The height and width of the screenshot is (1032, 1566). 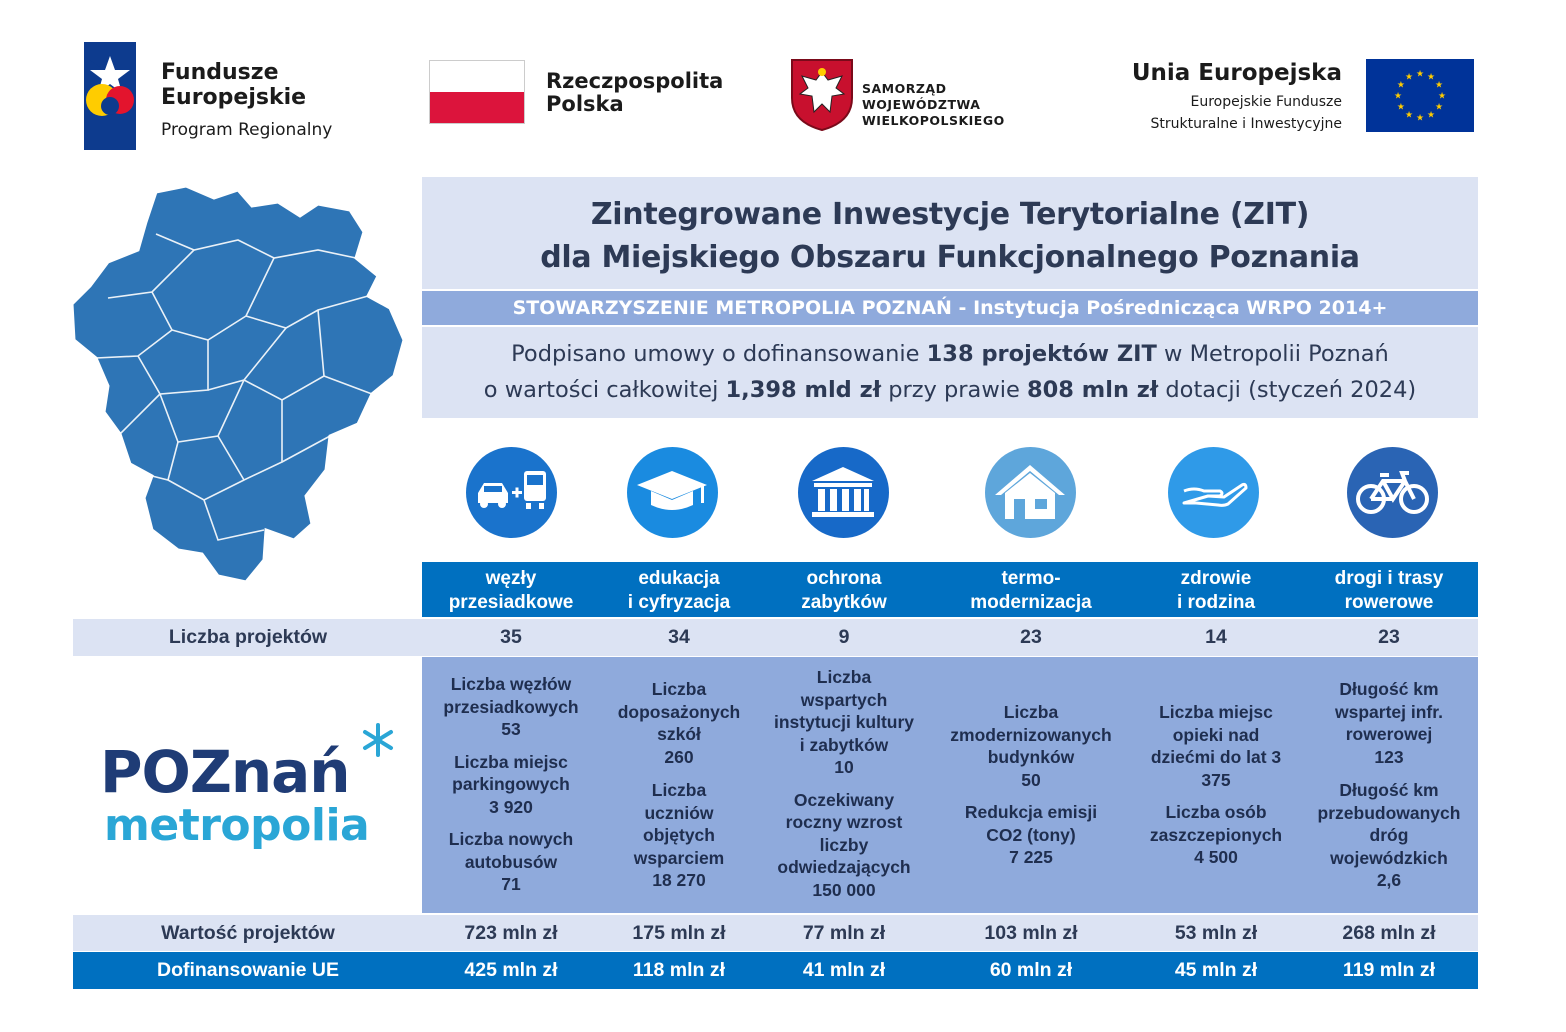 What do you see at coordinates (234, 97) in the screenshot?
I see `fundusze-line2: Europejskie` at bounding box center [234, 97].